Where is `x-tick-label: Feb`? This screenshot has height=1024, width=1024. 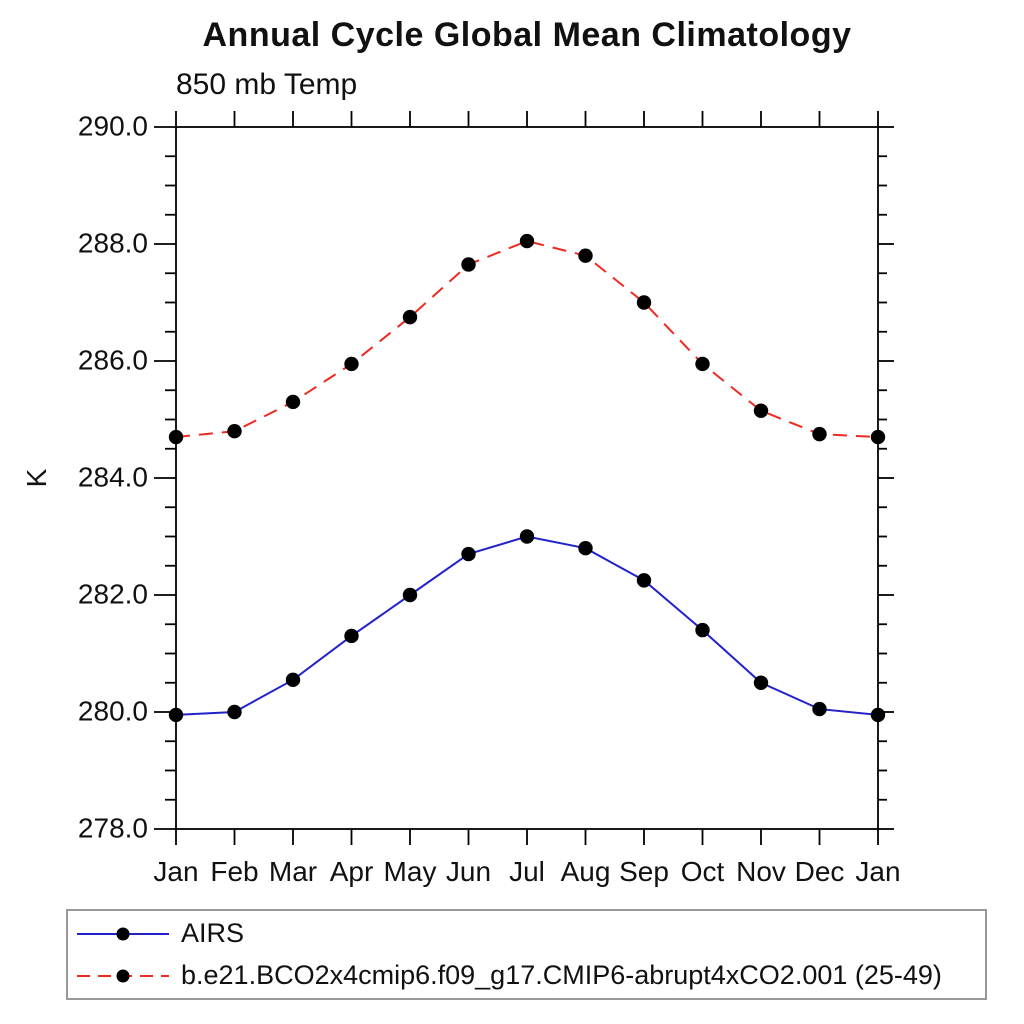 x-tick-label: Feb is located at coordinates (234, 871).